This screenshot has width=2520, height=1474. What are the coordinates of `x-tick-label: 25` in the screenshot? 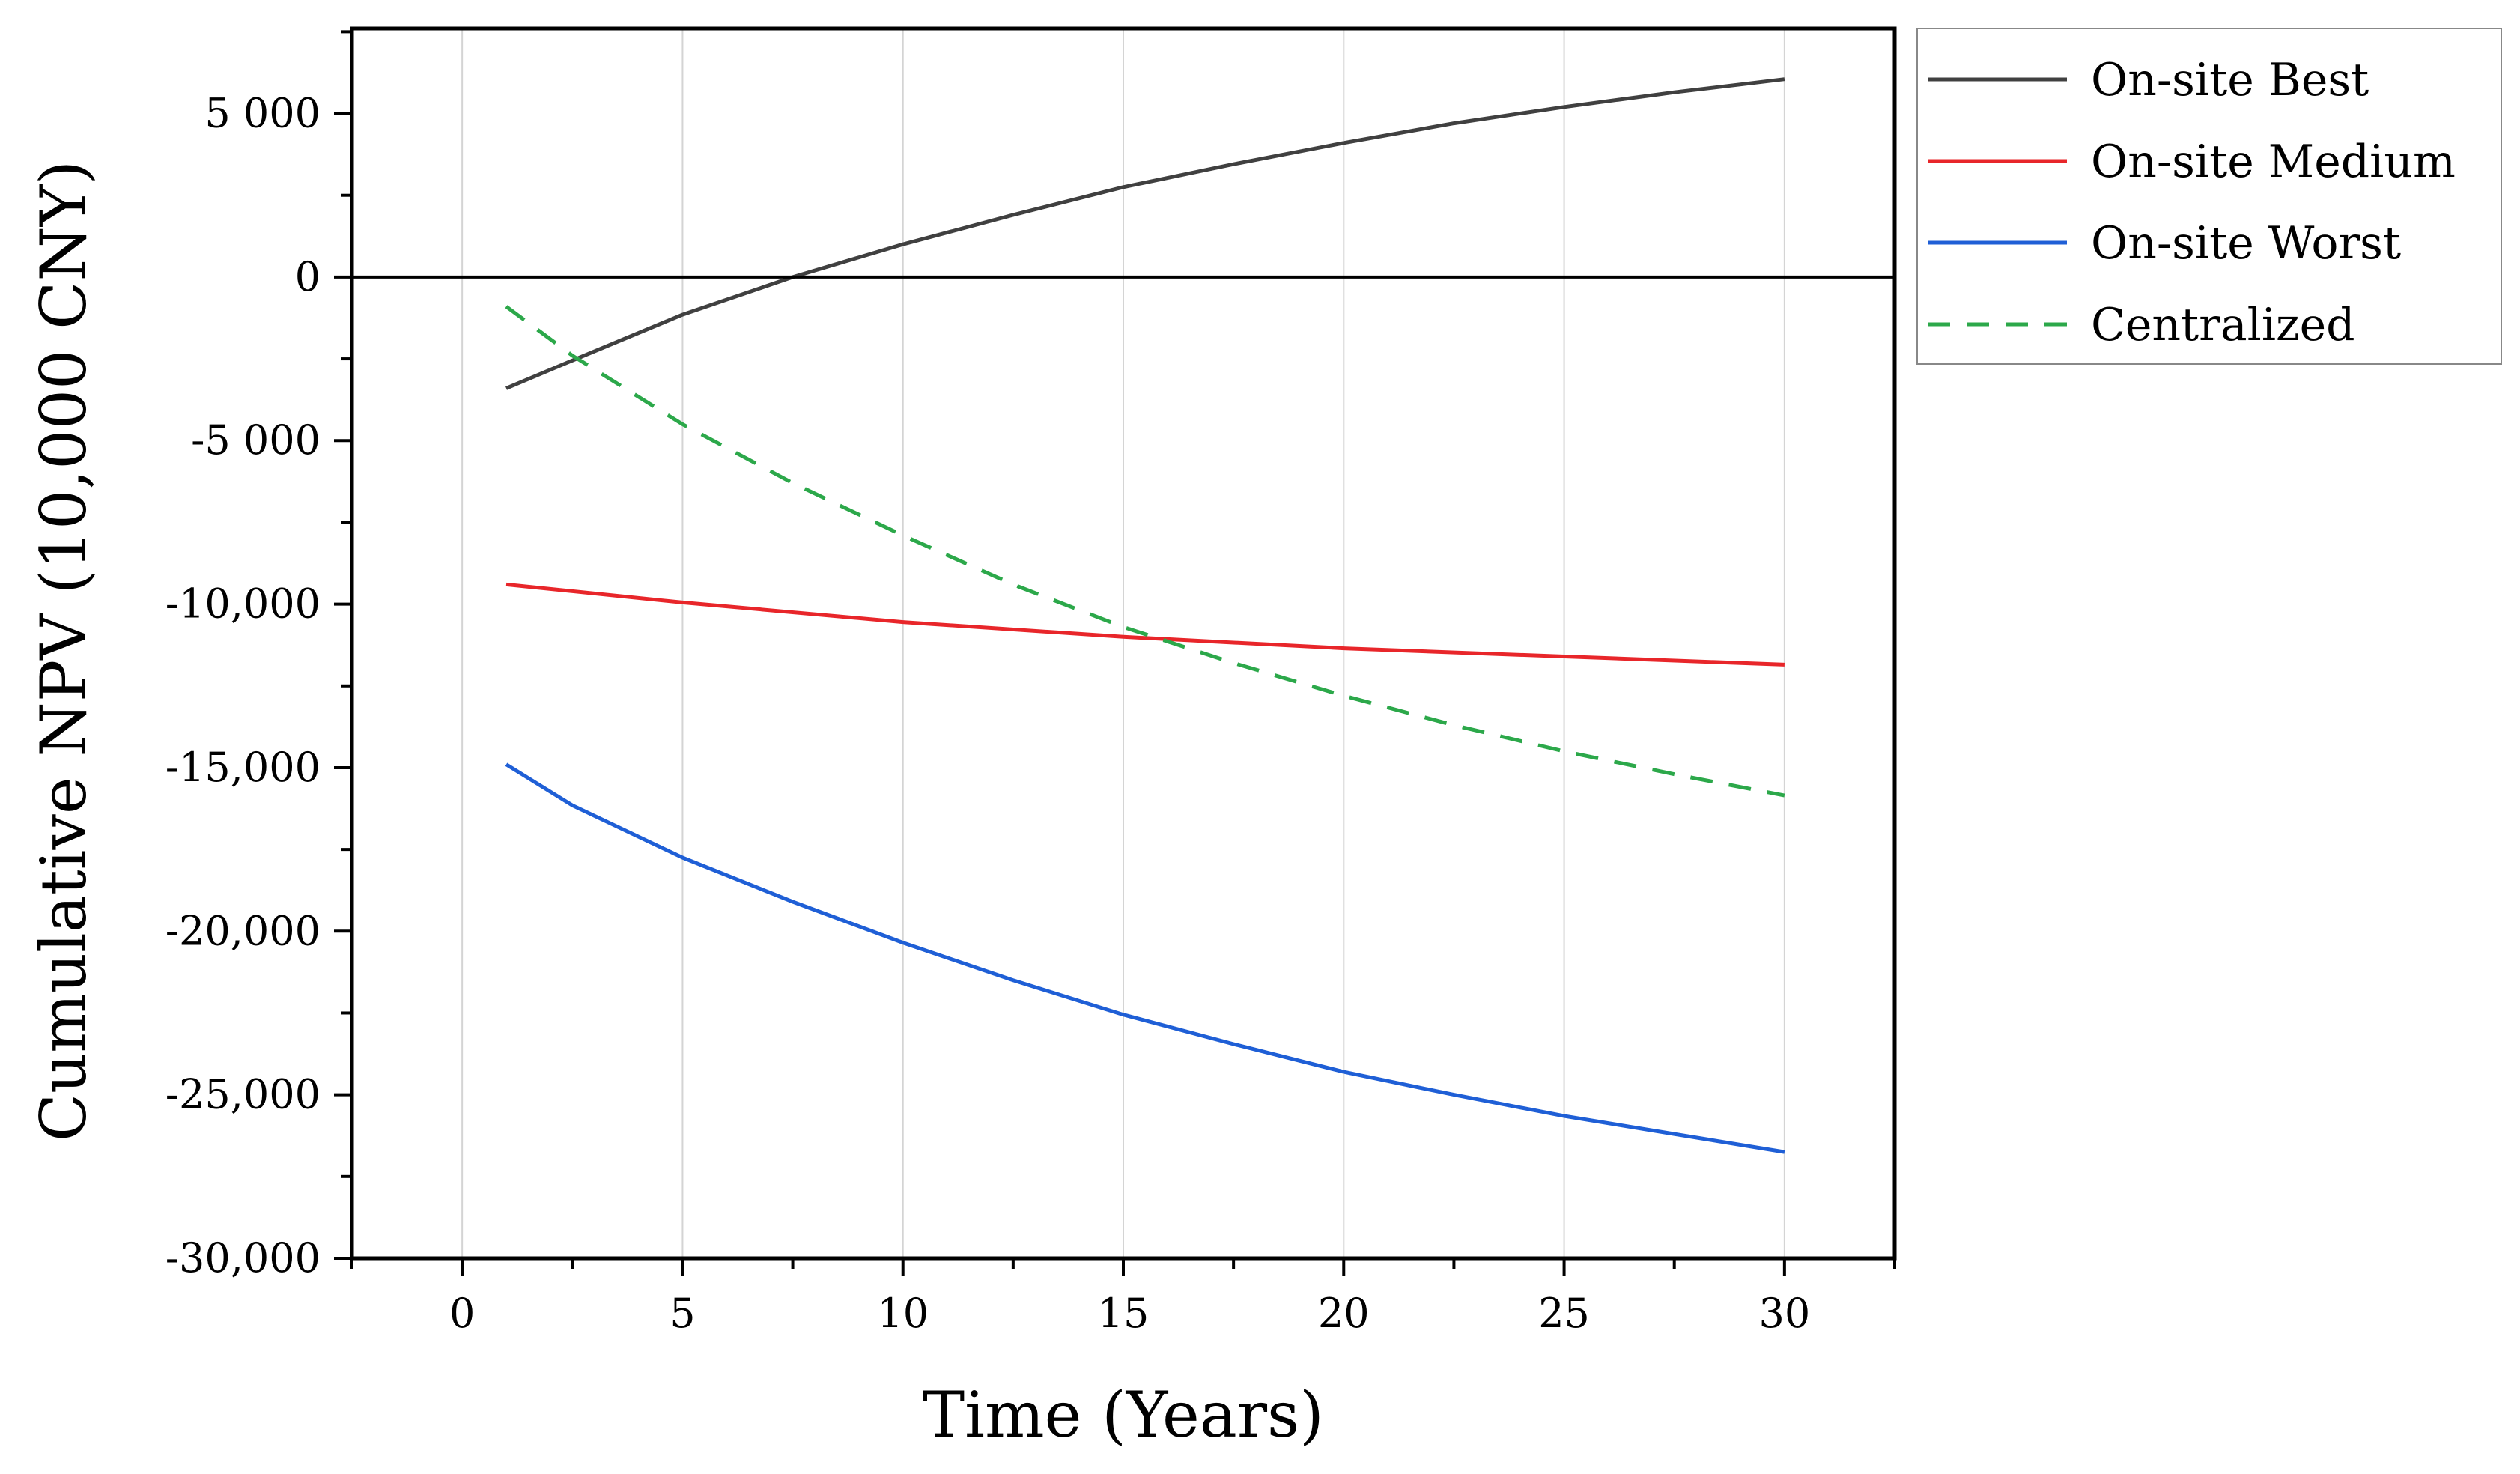 It's located at (1564, 1313).